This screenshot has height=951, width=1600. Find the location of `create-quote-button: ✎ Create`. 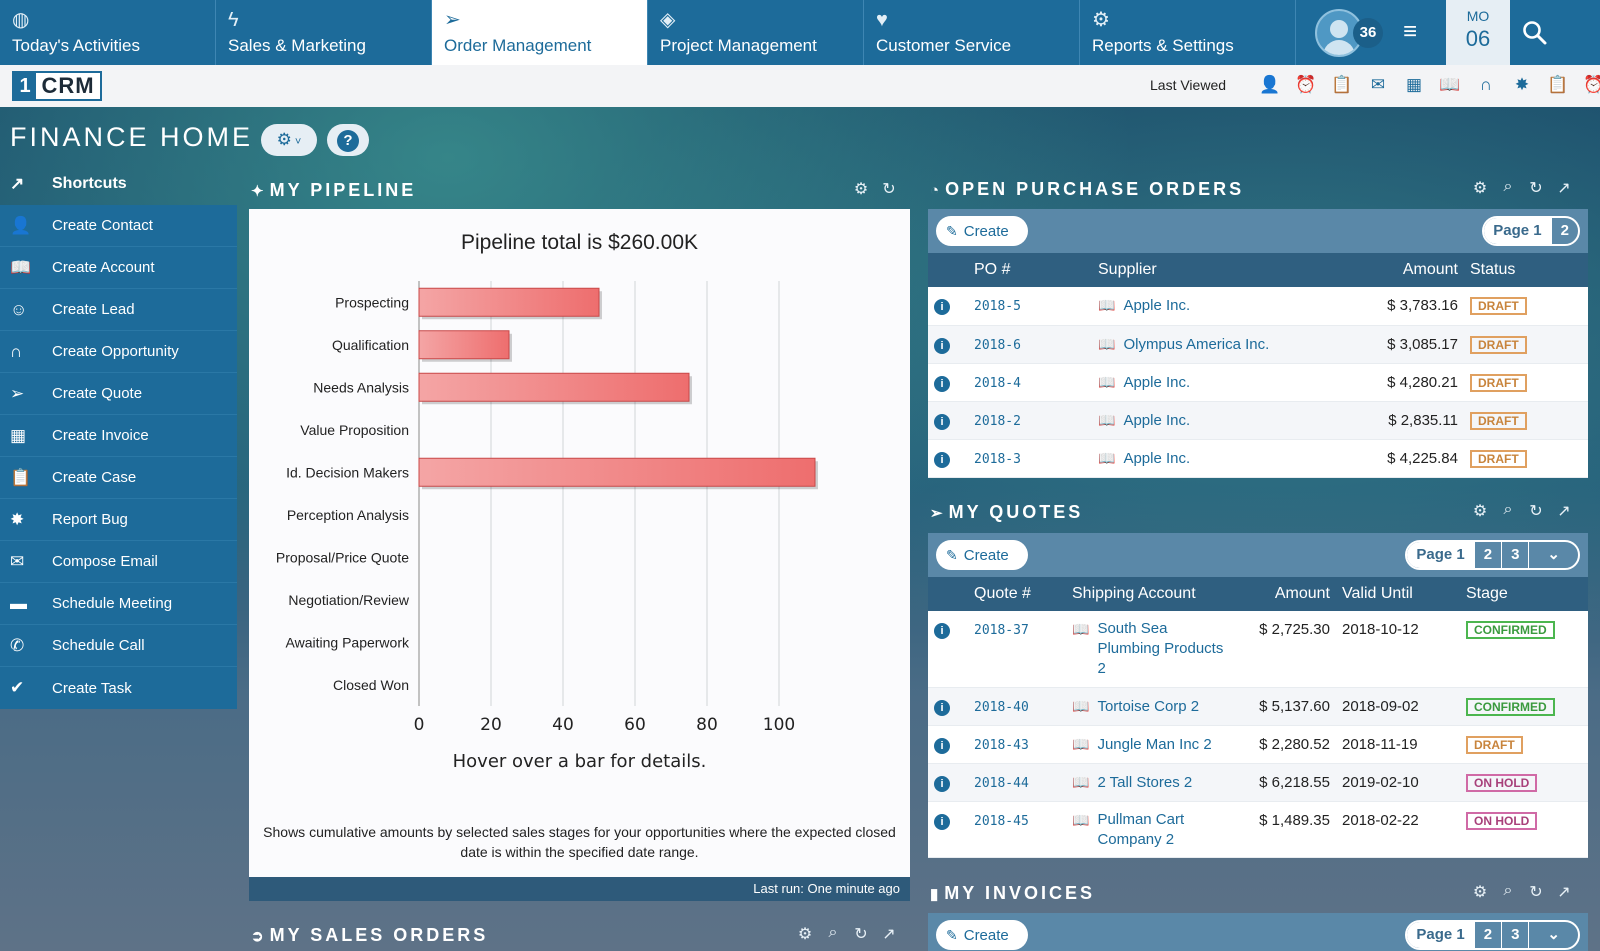

create-quote-button: ✎ Create is located at coordinates (982, 555).